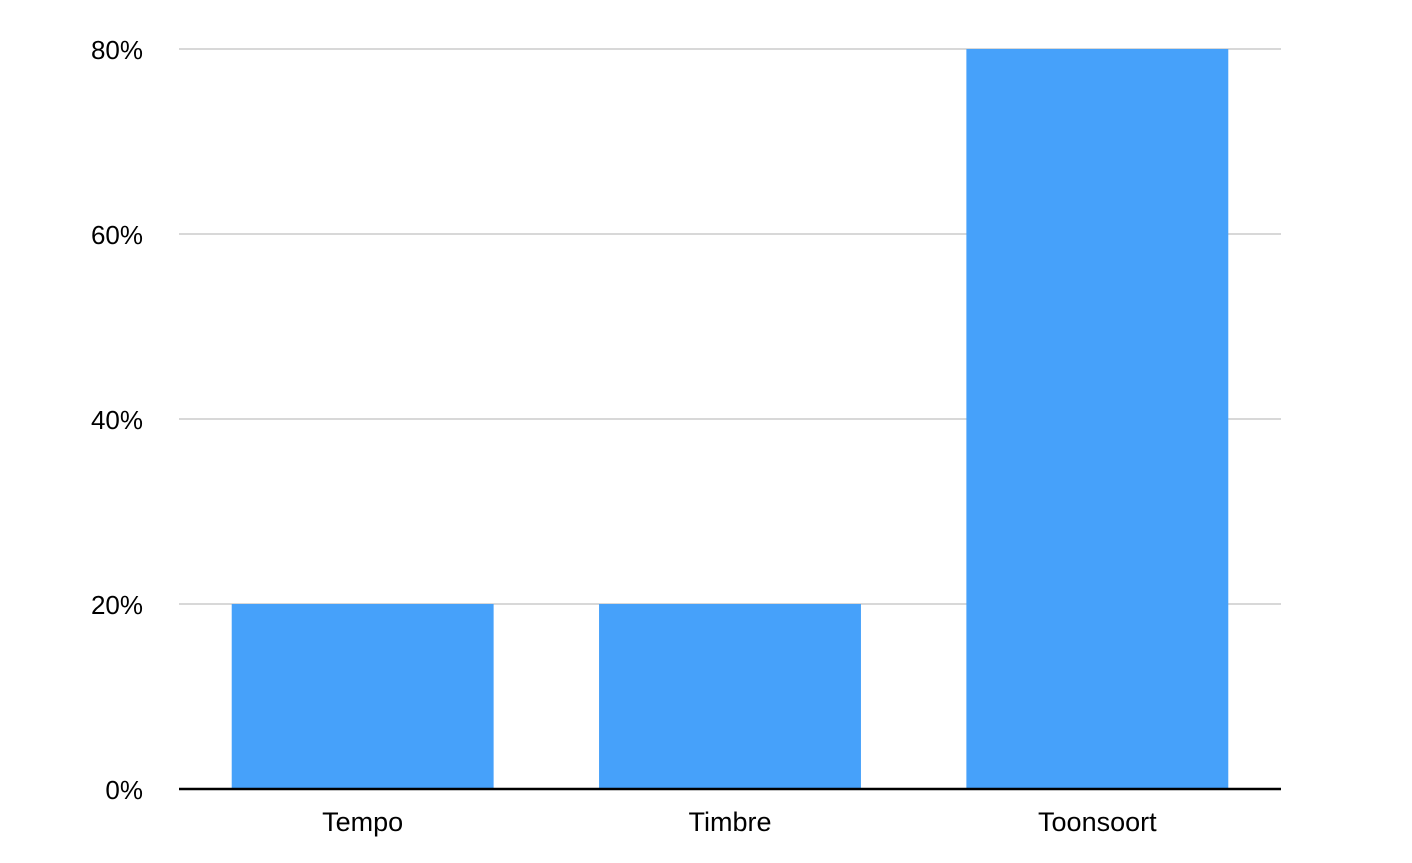 Image resolution: width=1412 pixels, height=863 pixels. Describe the element at coordinates (362, 822) in the screenshot. I see `x-category-label-tempo: Tempo` at that location.